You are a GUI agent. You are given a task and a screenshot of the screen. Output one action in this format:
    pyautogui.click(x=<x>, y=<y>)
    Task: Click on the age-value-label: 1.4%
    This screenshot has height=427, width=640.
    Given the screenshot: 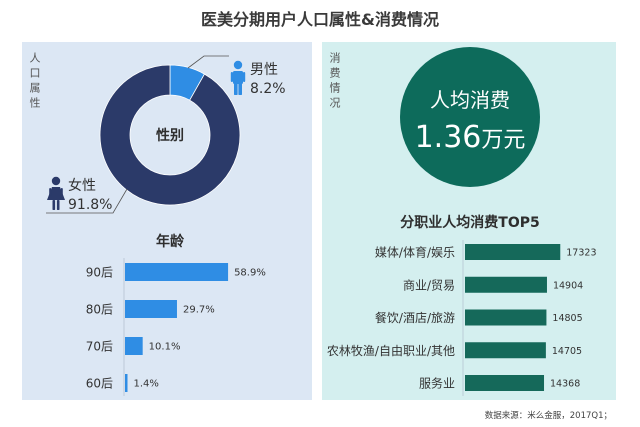 What is the action you would take?
    pyautogui.click(x=146, y=384)
    